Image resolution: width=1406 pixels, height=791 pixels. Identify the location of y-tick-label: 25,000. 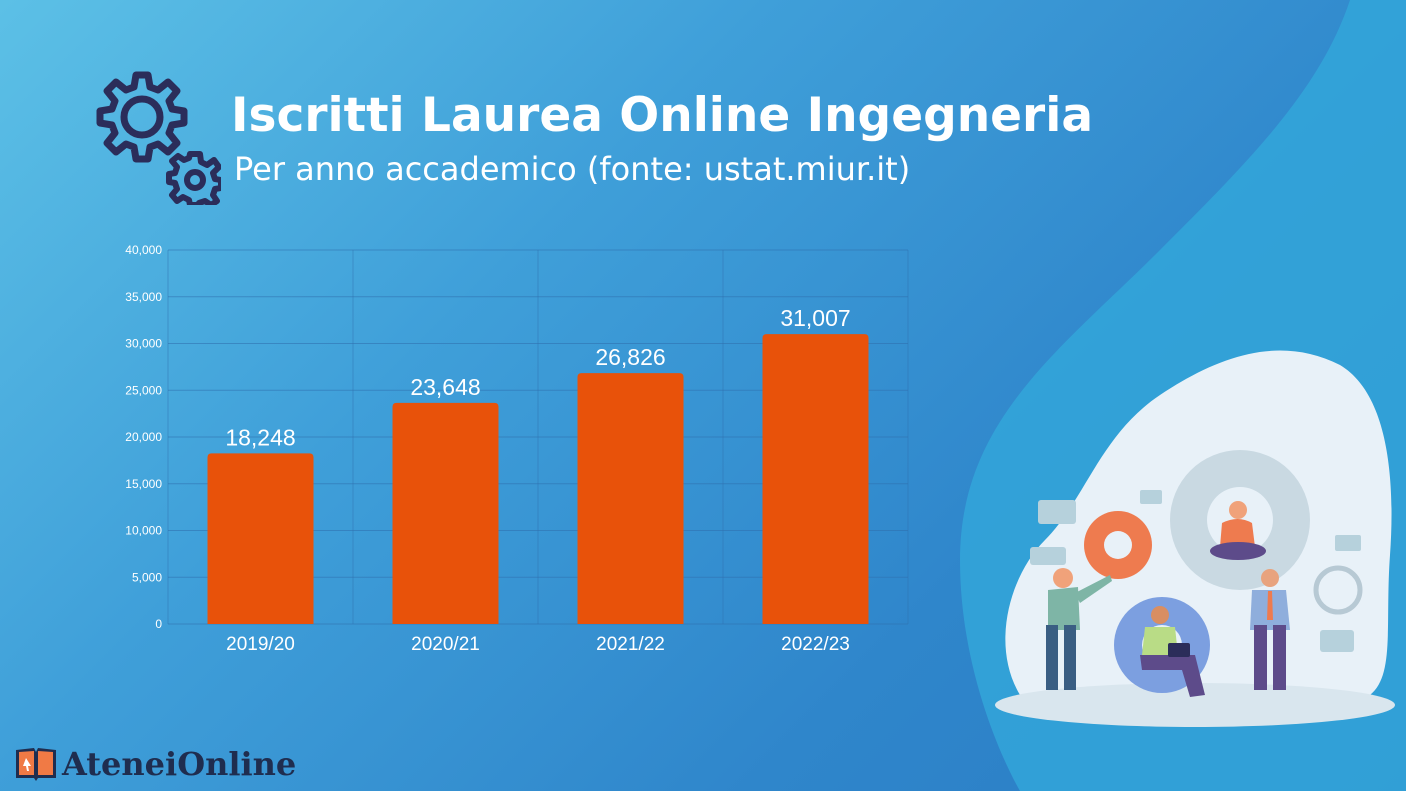
(143, 390).